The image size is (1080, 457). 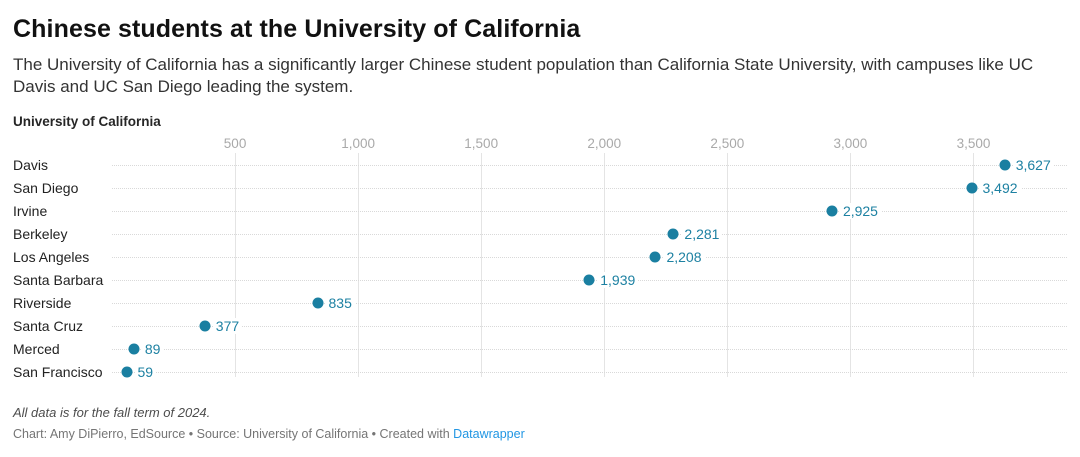 What do you see at coordinates (58, 371) in the screenshot?
I see `row-label: San Francisco` at bounding box center [58, 371].